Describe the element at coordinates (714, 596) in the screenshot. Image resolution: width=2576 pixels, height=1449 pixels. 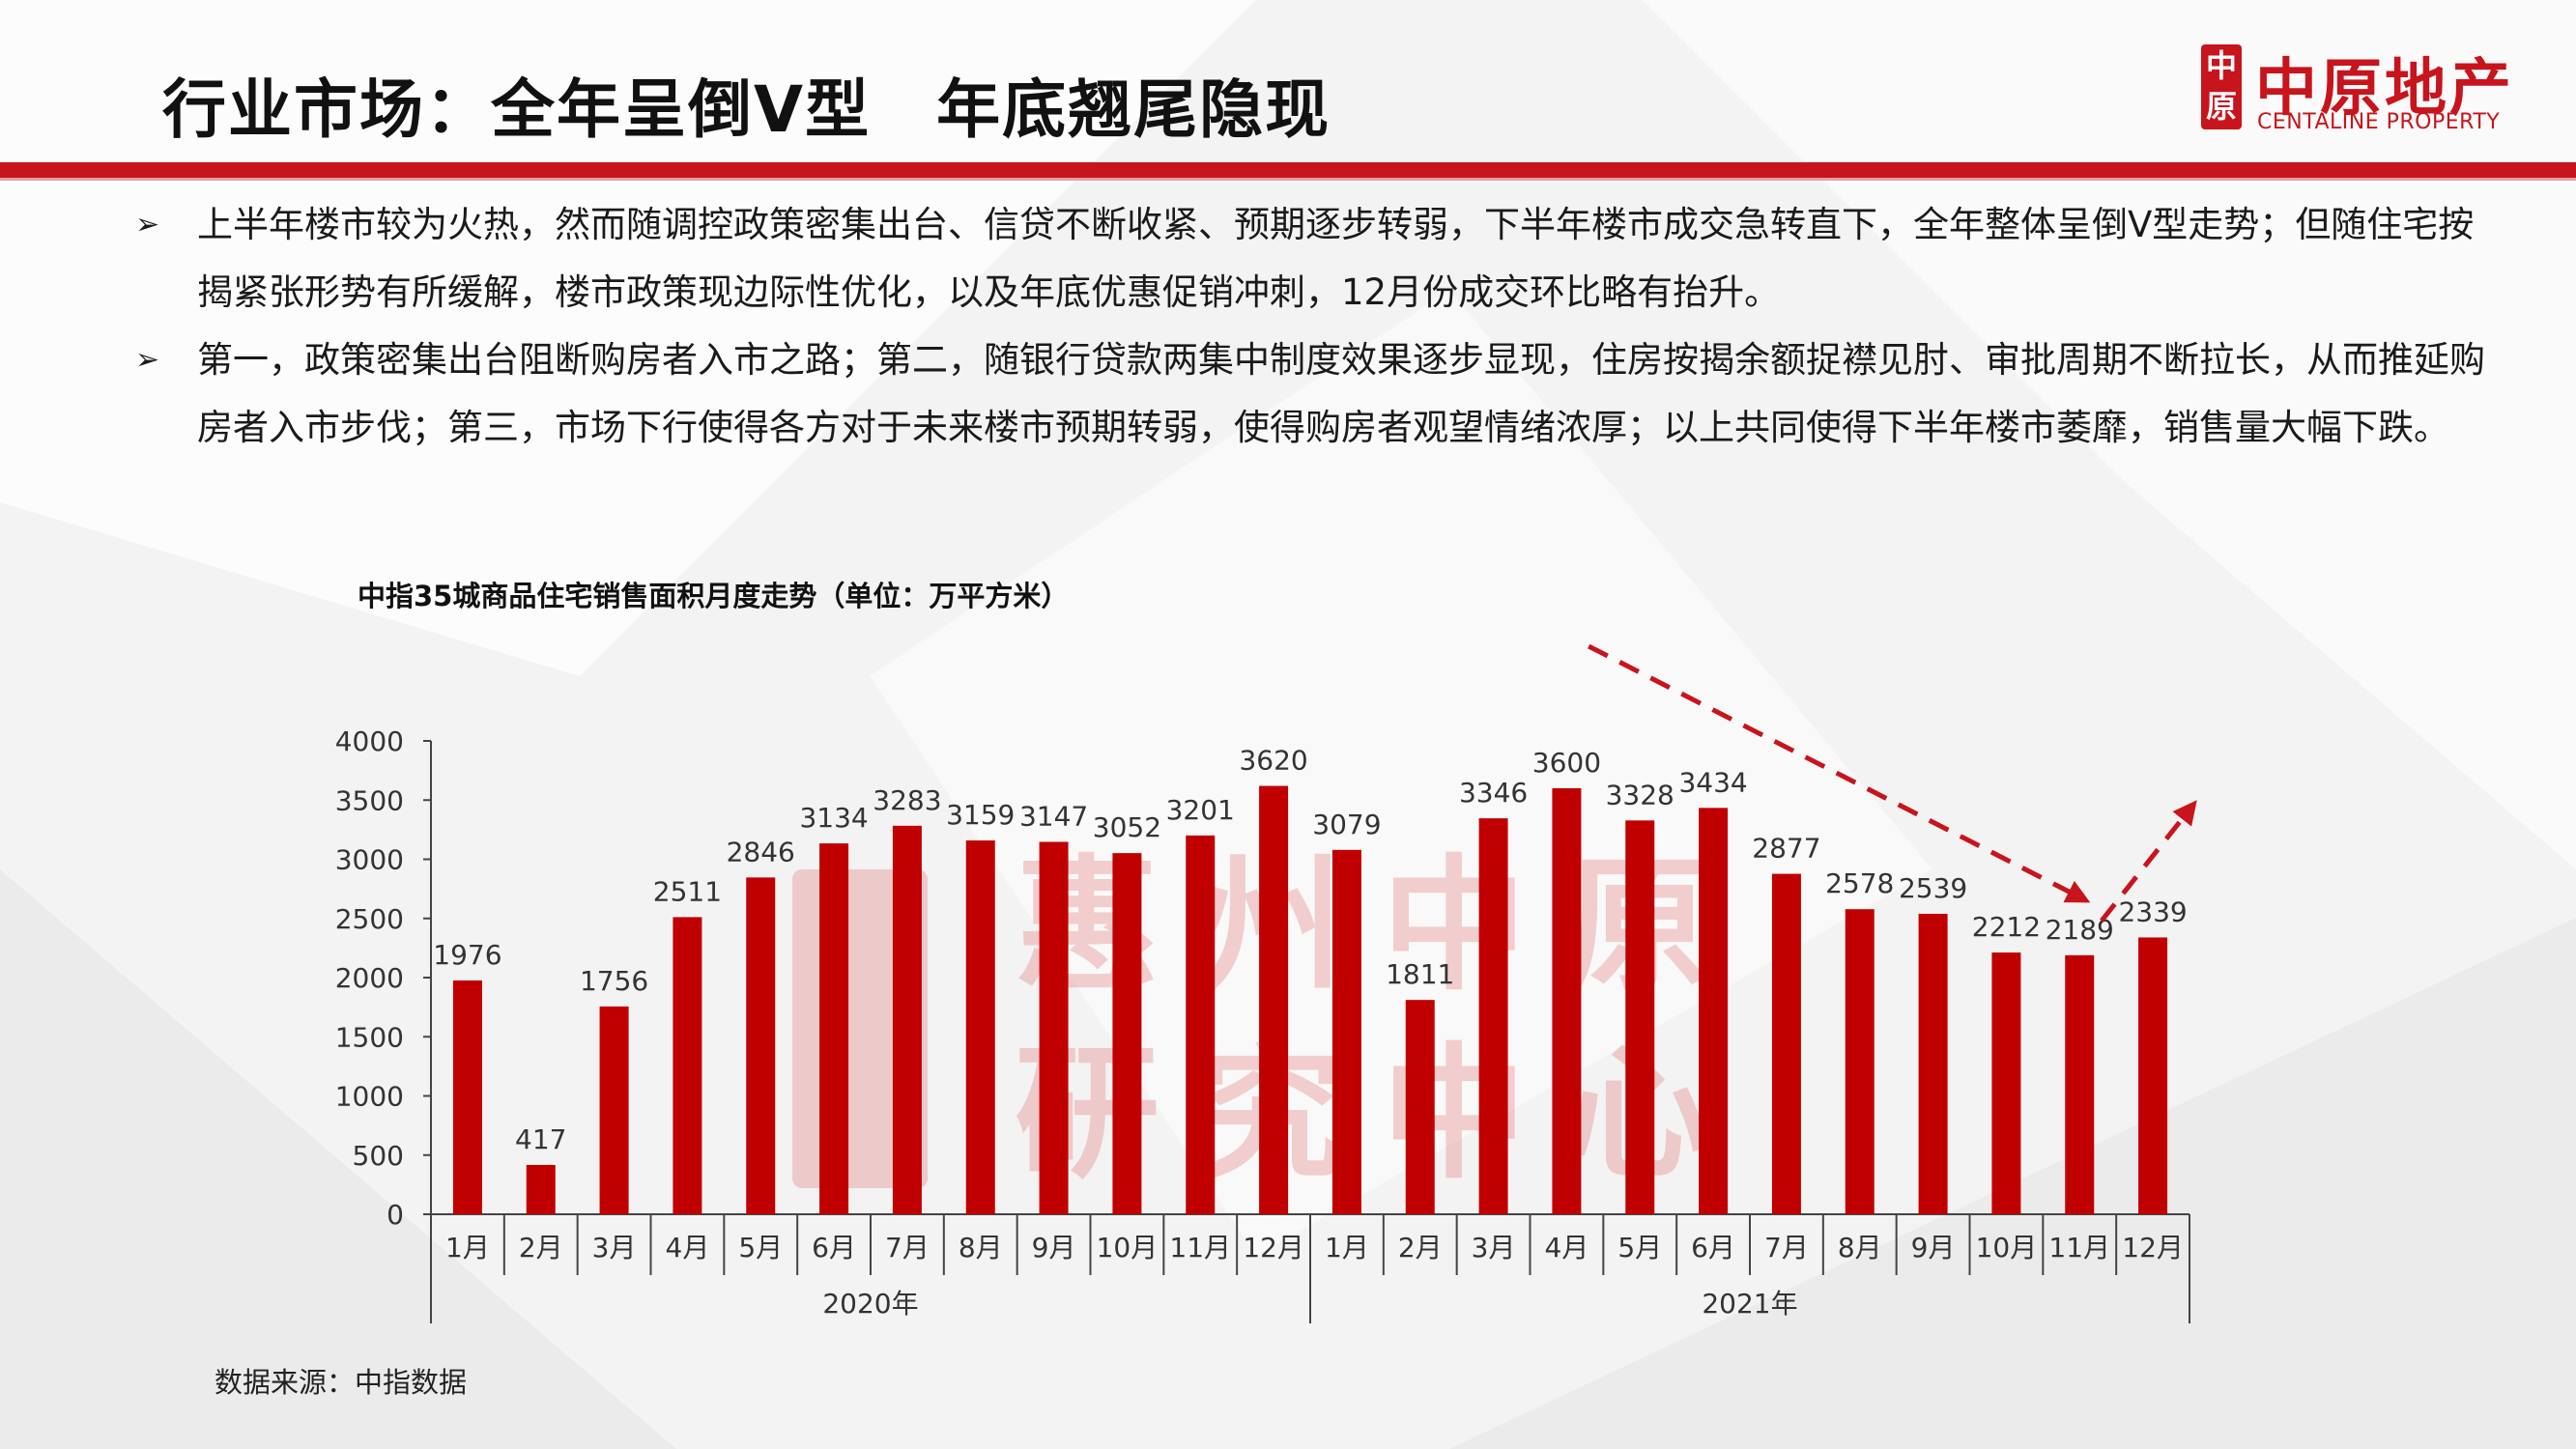
I see `chart-title: 中指35城商品住宅销售面积月度走势（单位：万平方米）` at that location.